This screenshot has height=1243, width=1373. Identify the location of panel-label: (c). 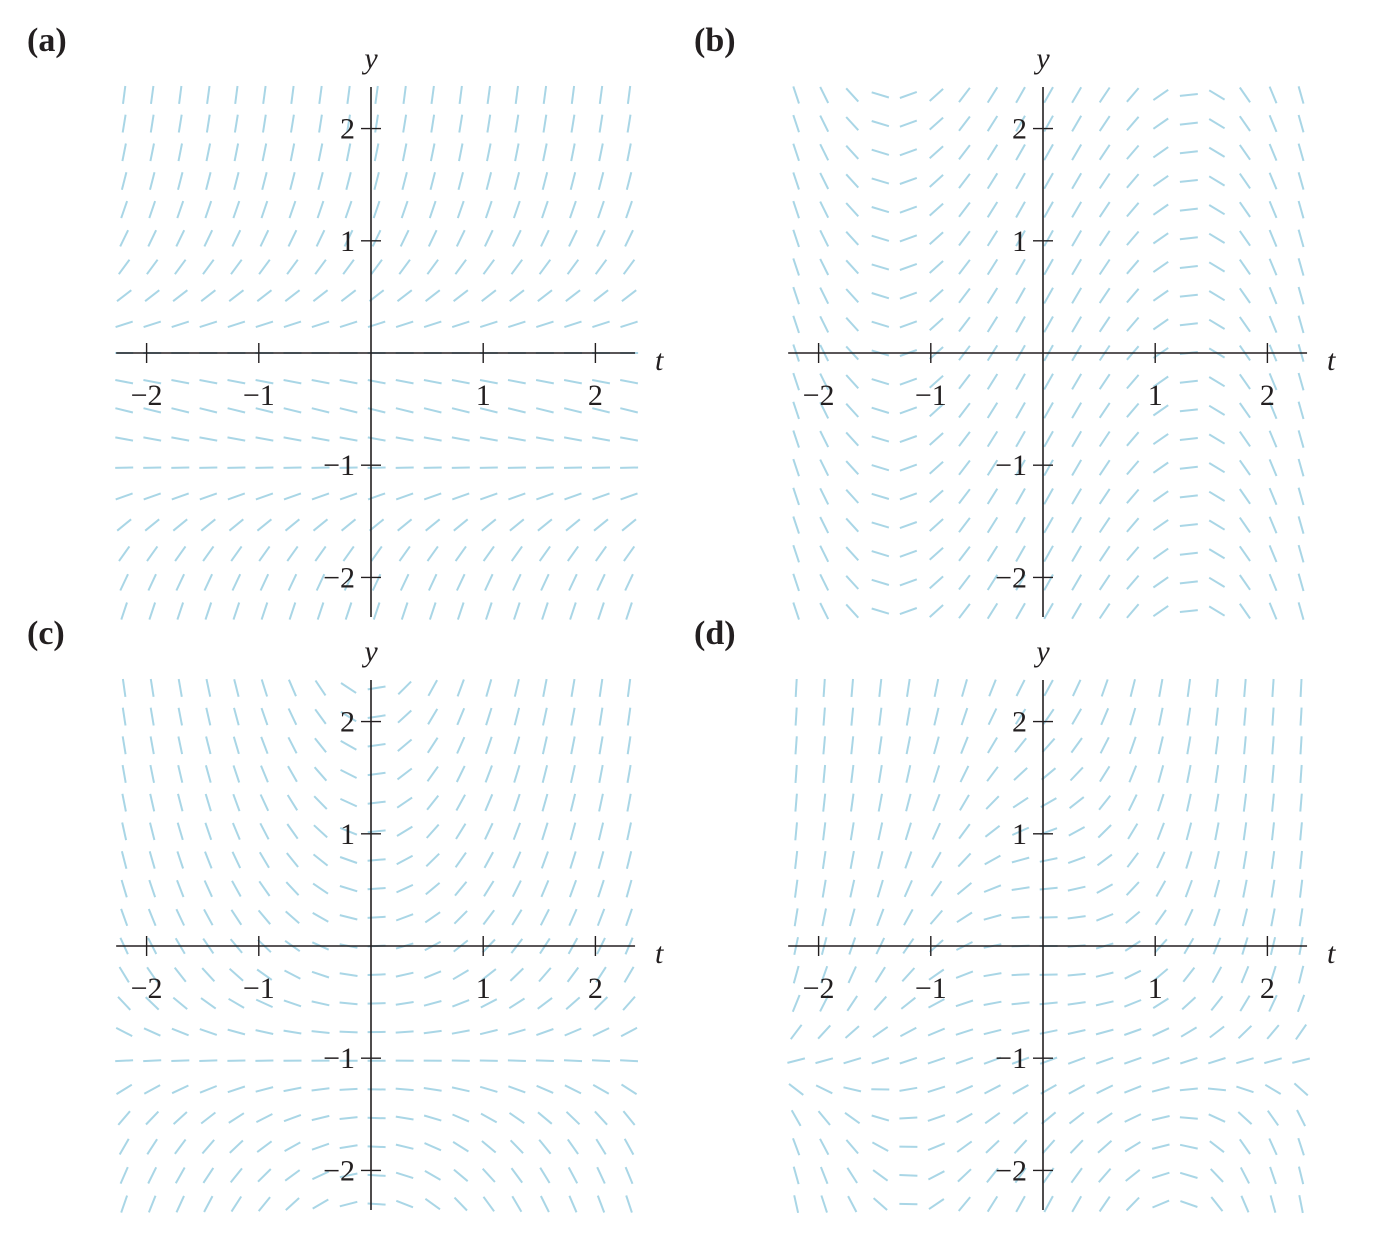
(46, 633).